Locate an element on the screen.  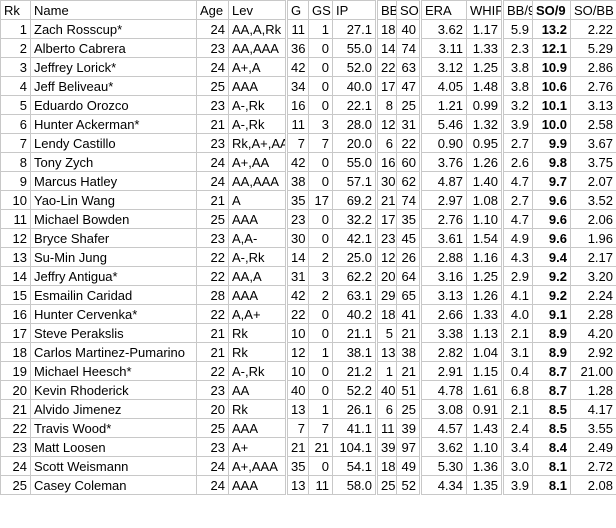
table-cell: 4.3 is located at coordinates (517, 257).